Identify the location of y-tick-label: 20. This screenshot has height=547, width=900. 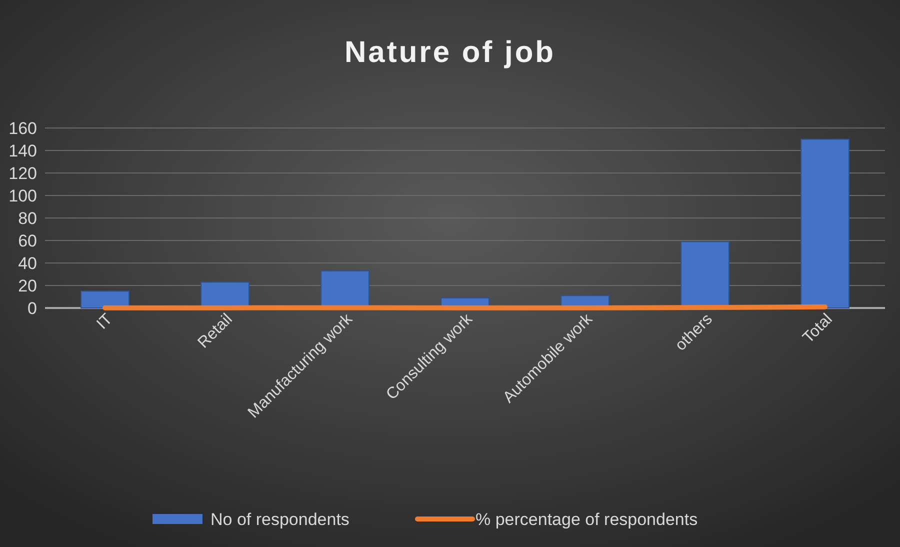
(27, 286).